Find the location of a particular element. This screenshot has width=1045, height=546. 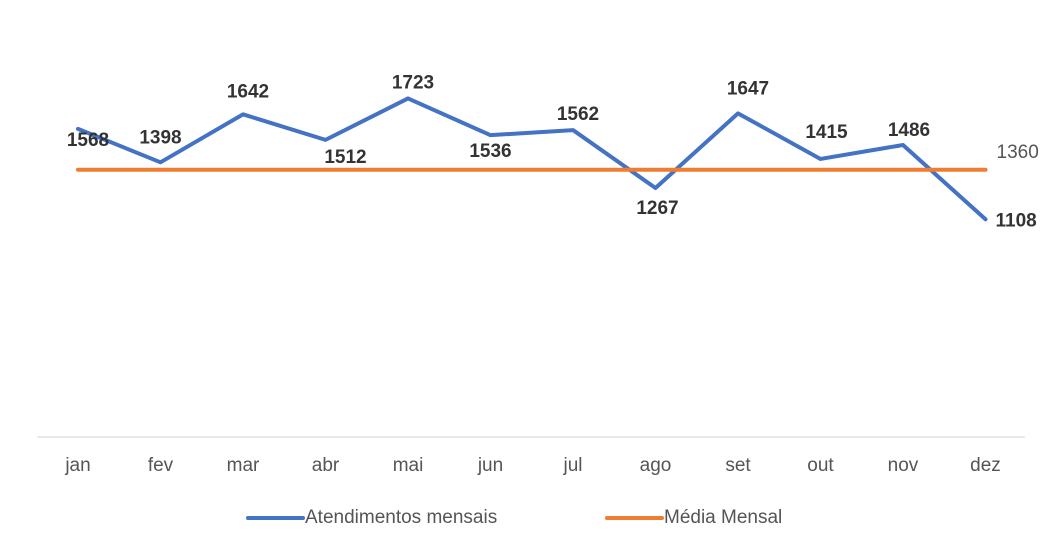

x-tick-label: set is located at coordinates (738, 465).